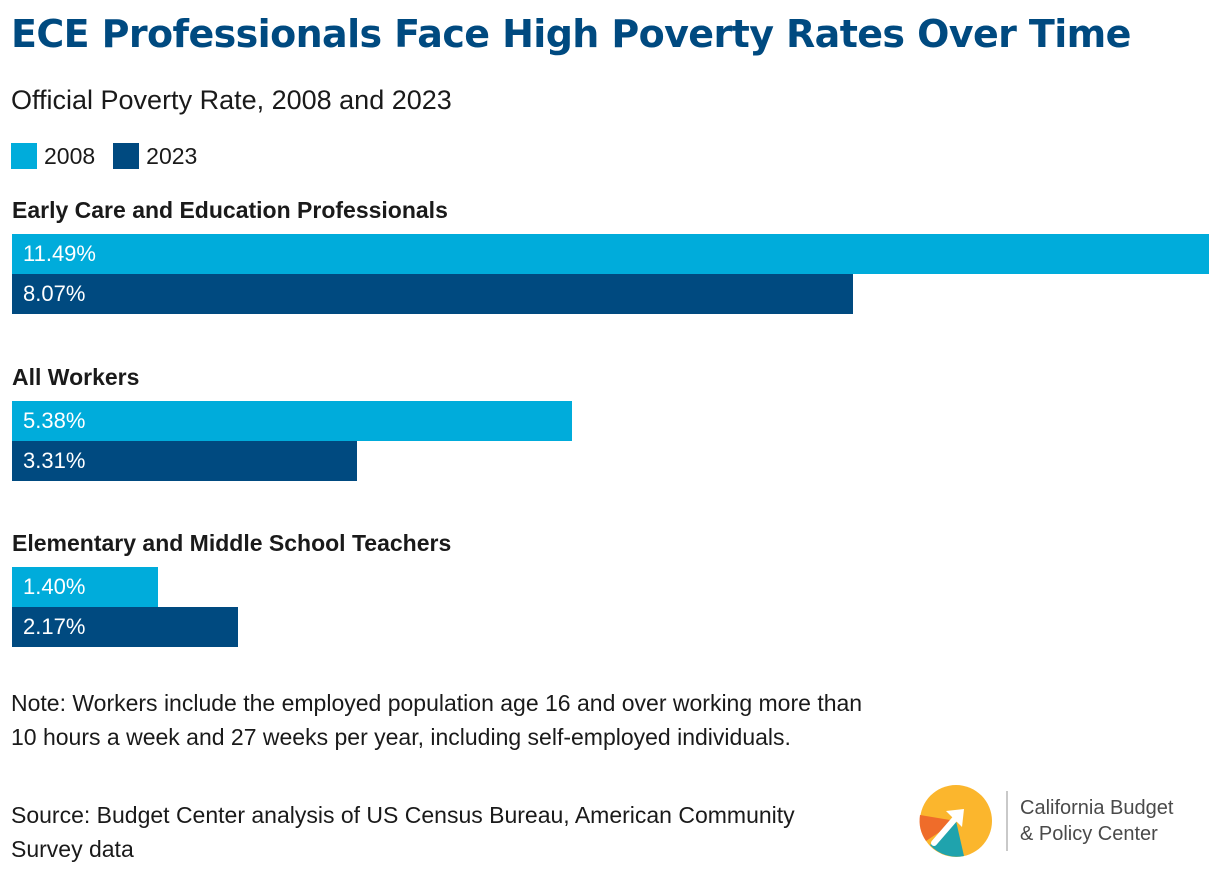 The image size is (1220, 878). Describe the element at coordinates (125, 627) in the screenshot. I see `bar-2023: 2.17%` at that location.